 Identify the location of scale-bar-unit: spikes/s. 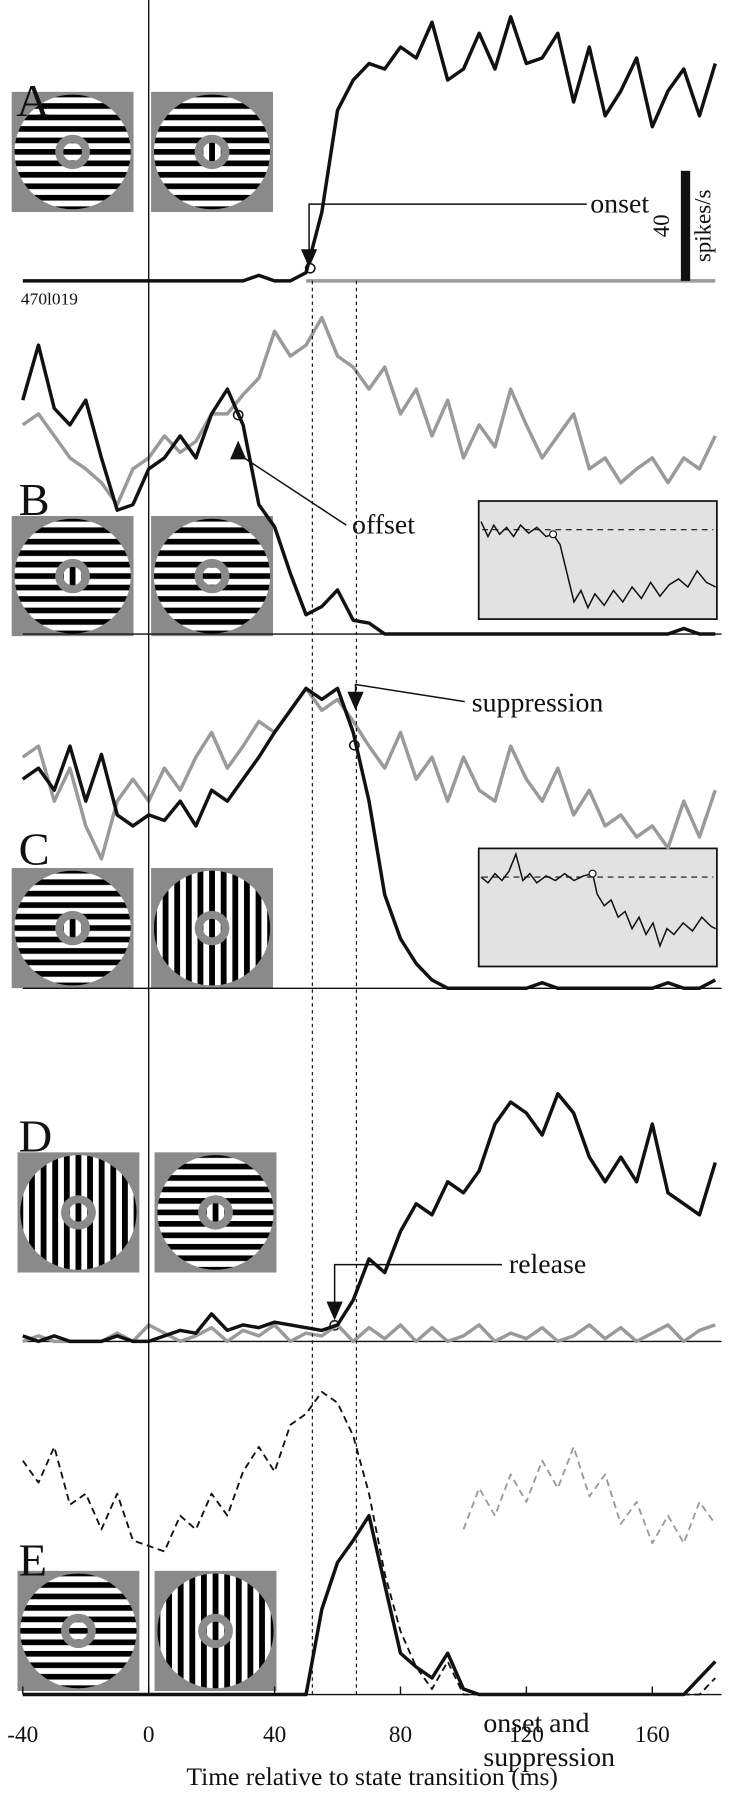
(702, 226).